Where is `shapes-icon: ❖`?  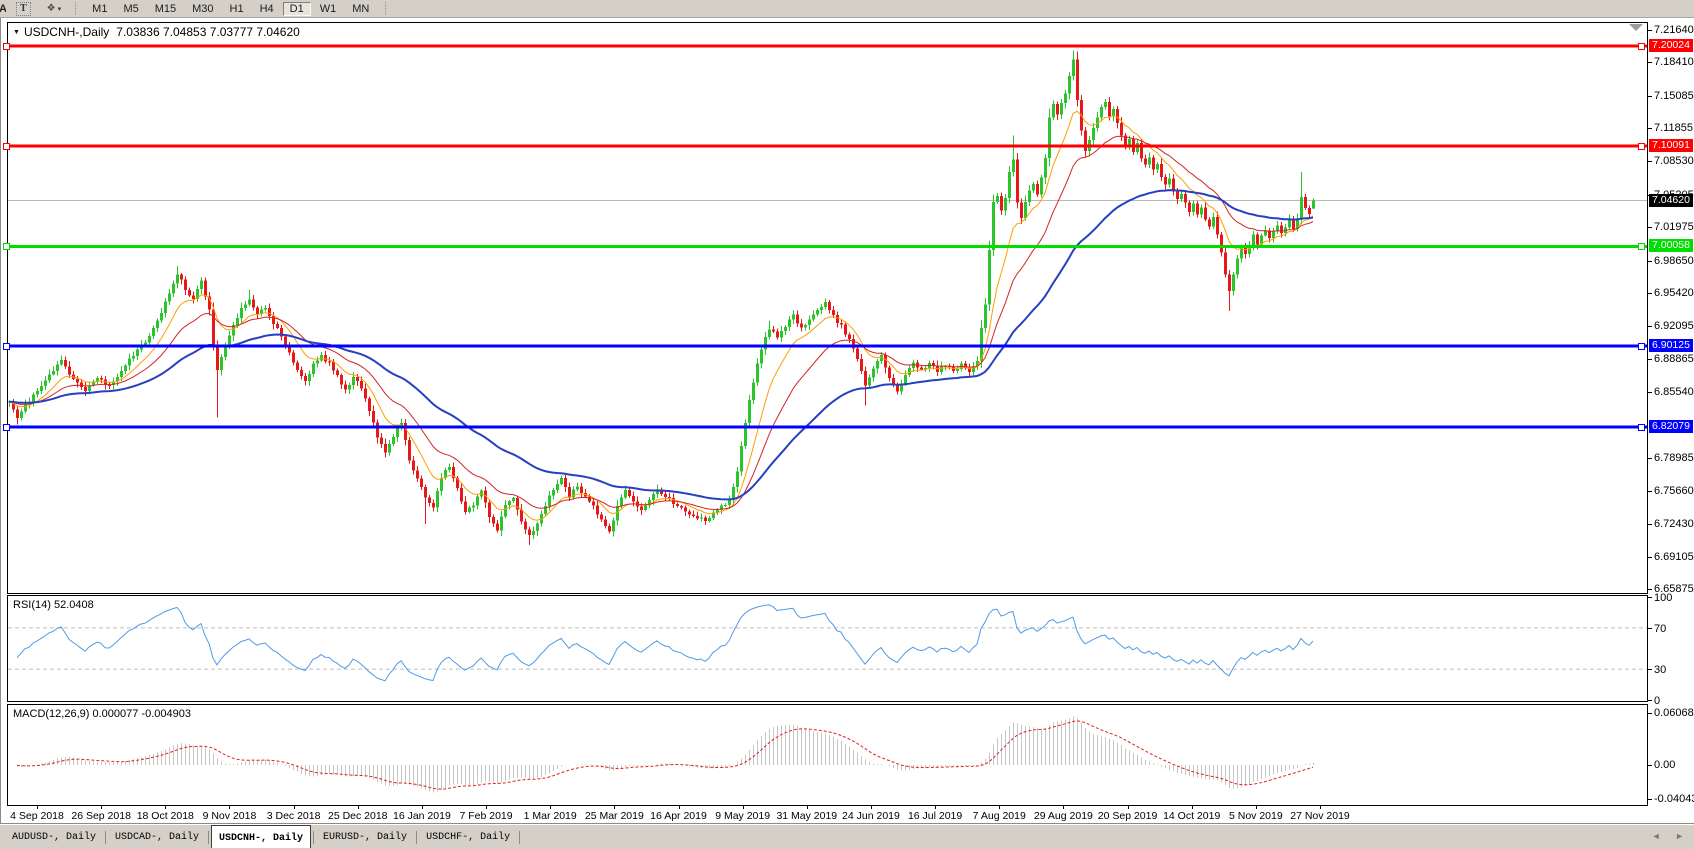 shapes-icon: ❖ is located at coordinates (51, 8).